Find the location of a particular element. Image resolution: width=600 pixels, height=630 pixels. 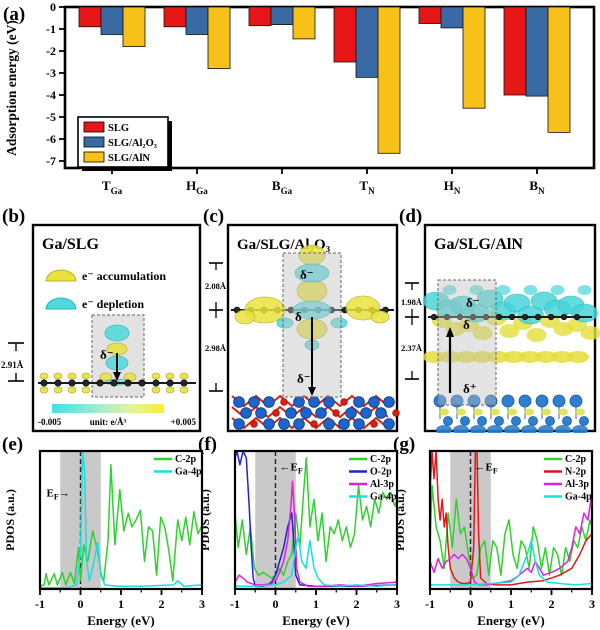

panel-label-b: (b) is located at coordinates (14, 216).